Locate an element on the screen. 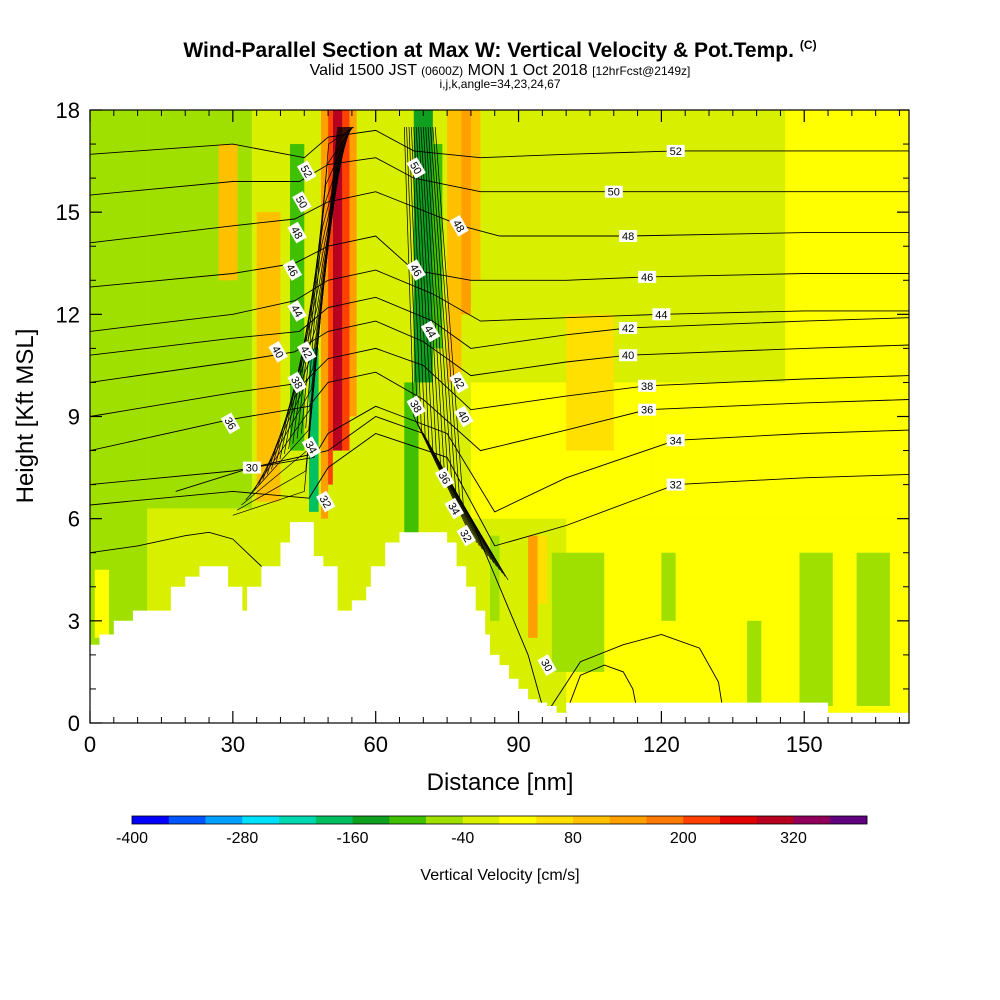  contour-label-slanted-14: 44 is located at coordinates (430, 331).